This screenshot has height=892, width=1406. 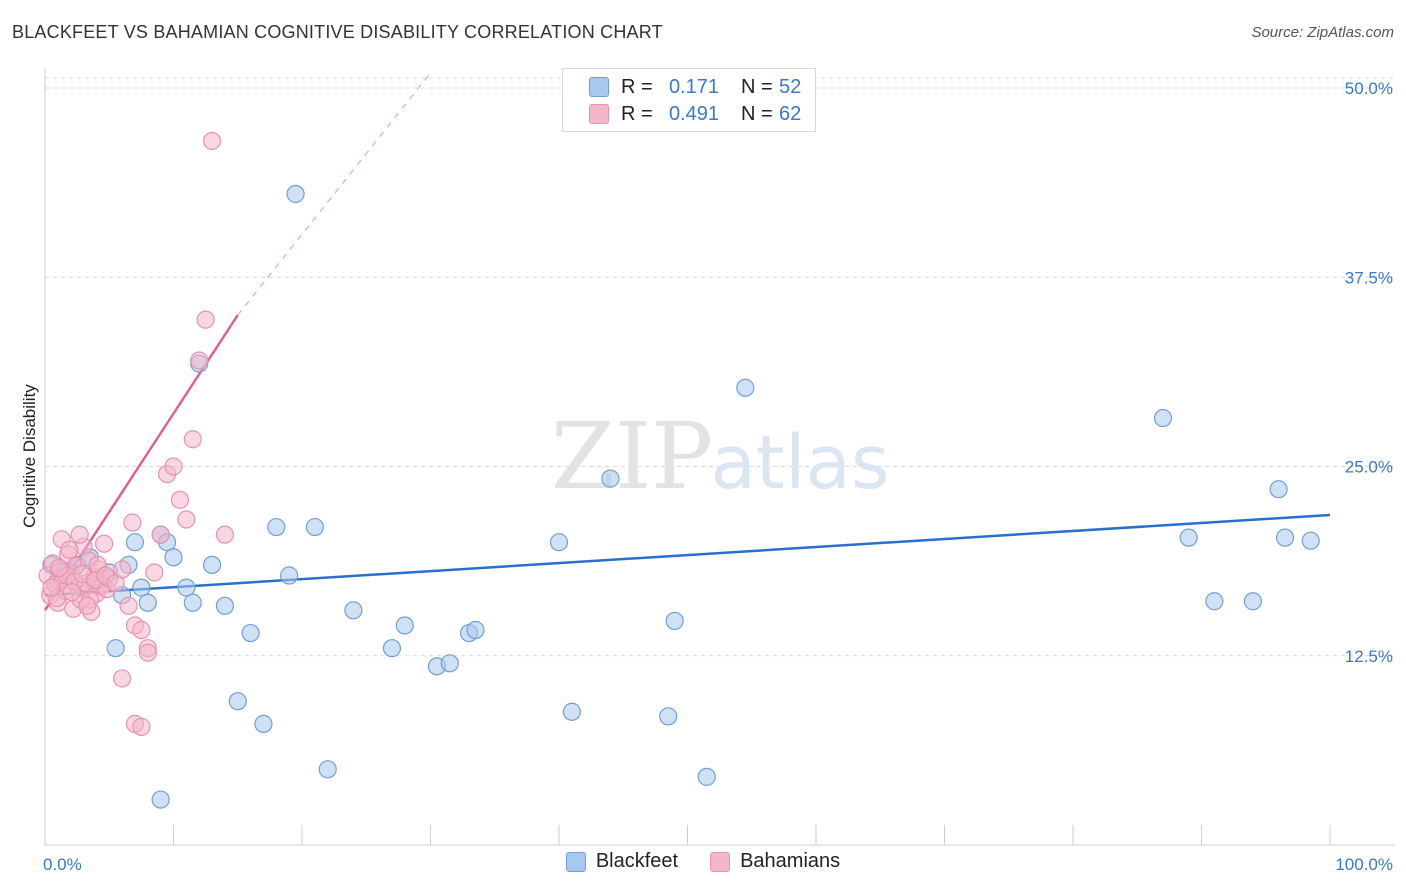 I want to click on watermark-zip: ZIP, so click(x=632, y=456).